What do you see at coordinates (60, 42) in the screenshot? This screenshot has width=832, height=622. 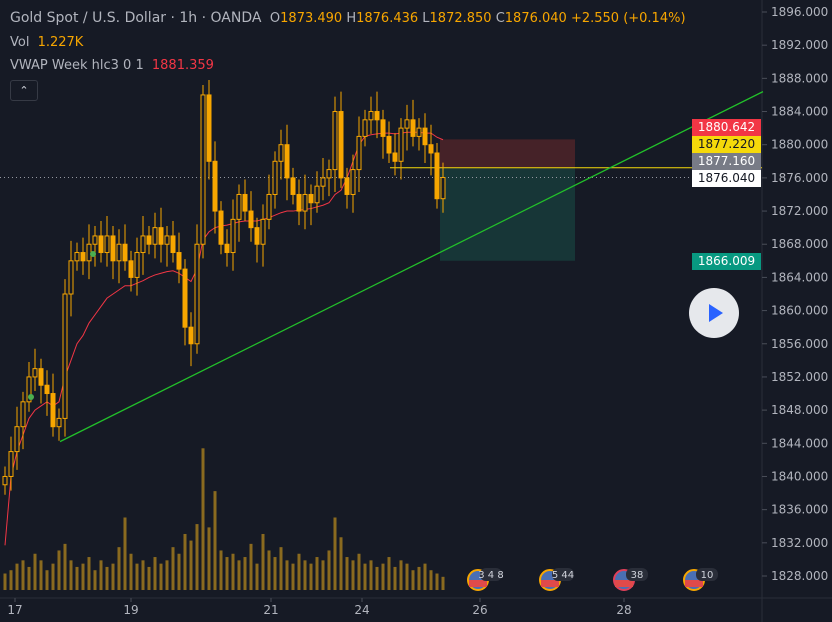 I see `volume-value: 1.227K` at bounding box center [60, 42].